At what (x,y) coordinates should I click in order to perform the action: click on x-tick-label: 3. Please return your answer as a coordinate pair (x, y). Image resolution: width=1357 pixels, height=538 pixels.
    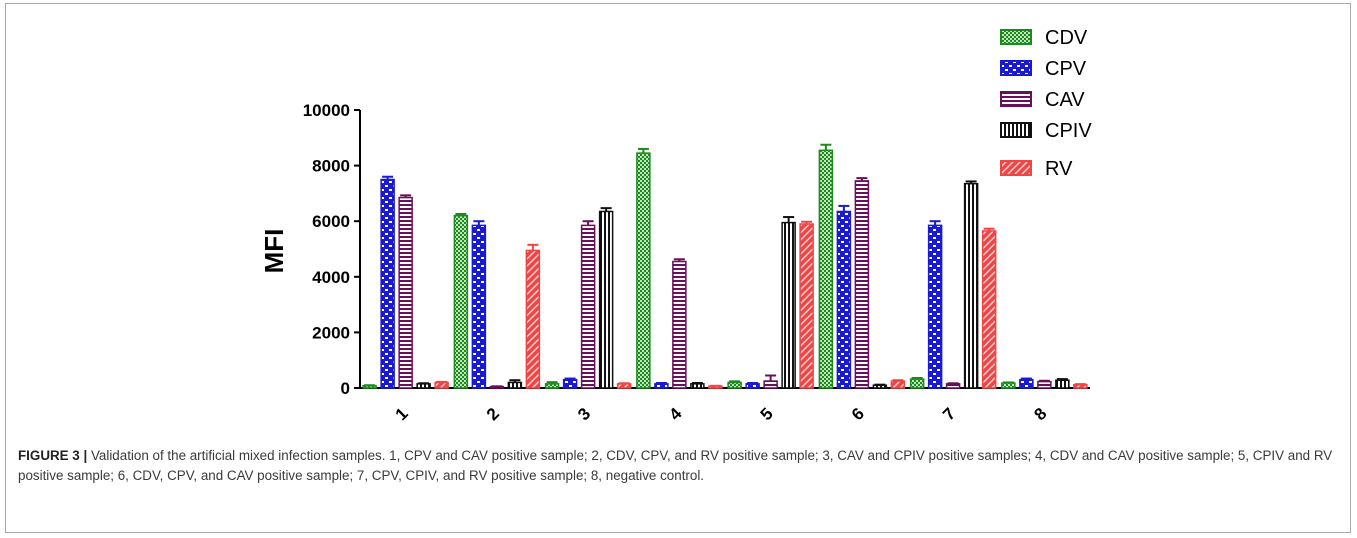
    Looking at the image, I should click on (584, 414).